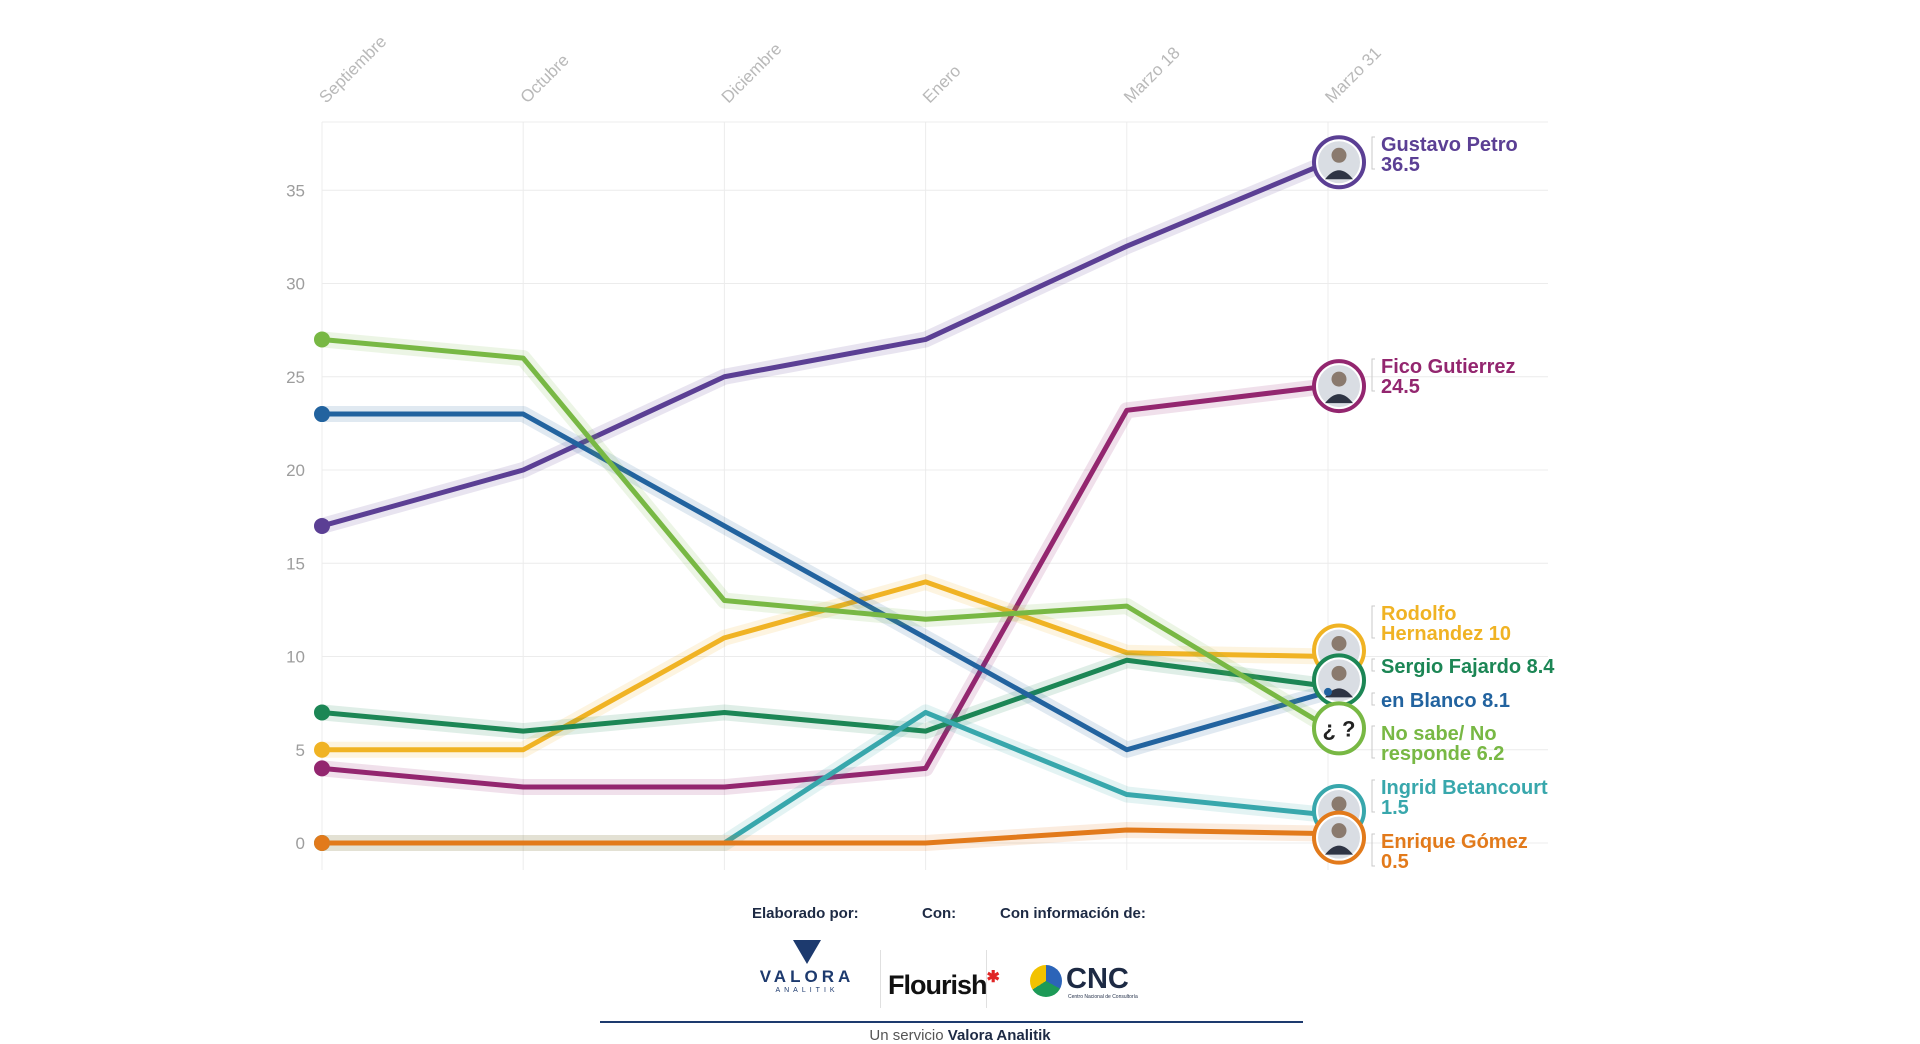  Describe the element at coordinates (1353, 75) in the screenshot. I see `x-tick-label: Marzo 31` at that location.